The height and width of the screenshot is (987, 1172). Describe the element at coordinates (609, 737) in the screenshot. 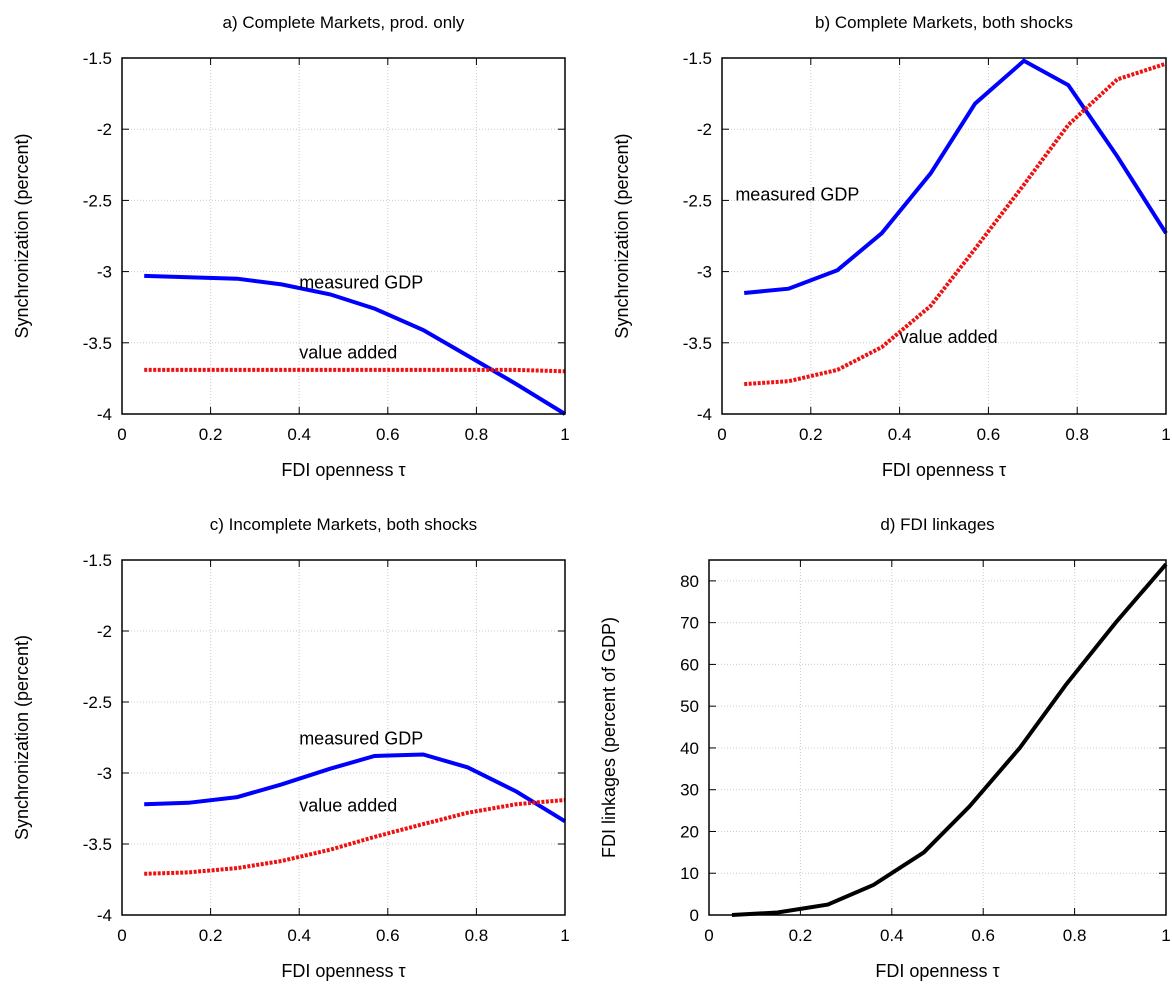

I see `y-axis-label: FDI linkages (percent of GDP)` at that location.